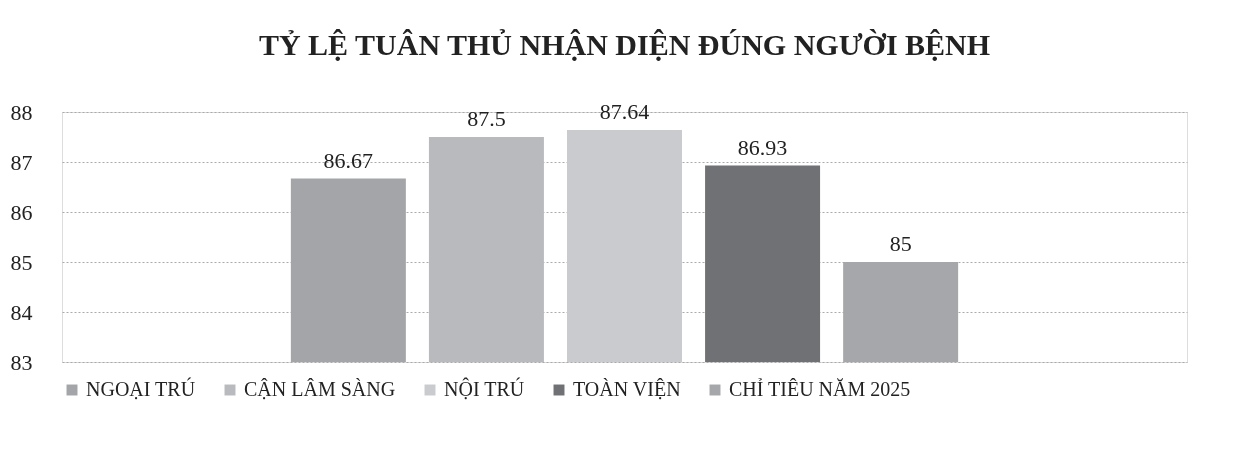  What do you see at coordinates (21, 362) in the screenshot?
I see `y-tick-label: 83` at bounding box center [21, 362].